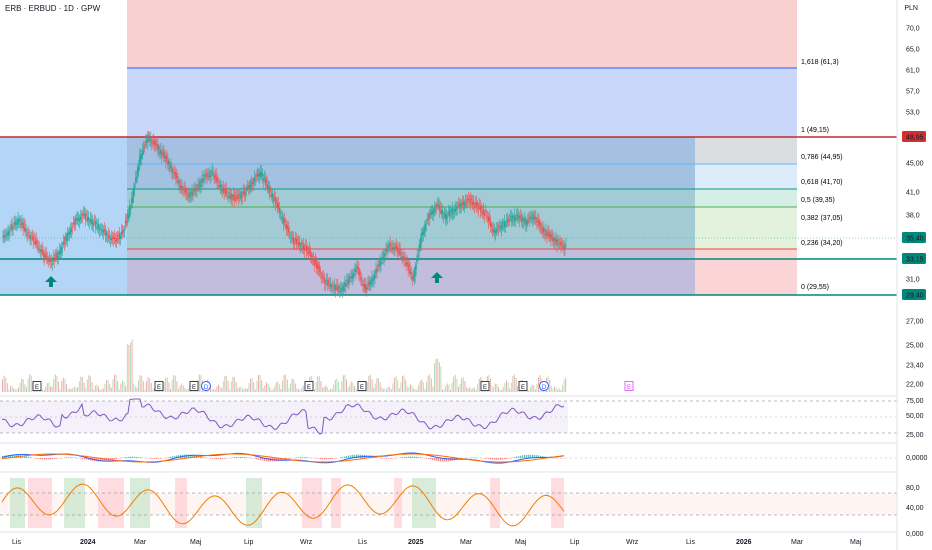 This screenshot has width=932, height=550. I want to click on rsi-pane, so click(448, 415).